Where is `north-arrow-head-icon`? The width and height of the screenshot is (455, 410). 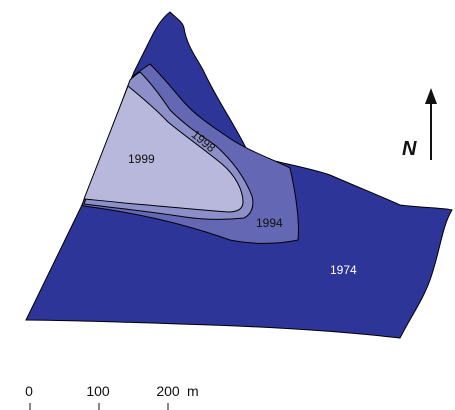
north-arrow-head-icon is located at coordinates (431, 96).